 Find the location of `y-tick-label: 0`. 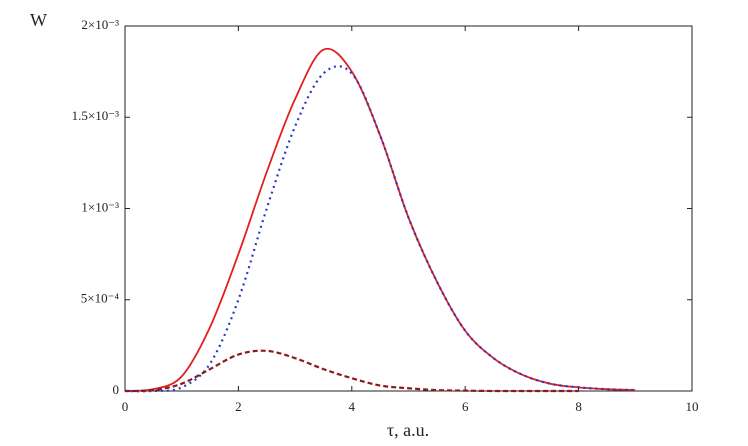

y-tick-label: 0 is located at coordinates (116, 389).